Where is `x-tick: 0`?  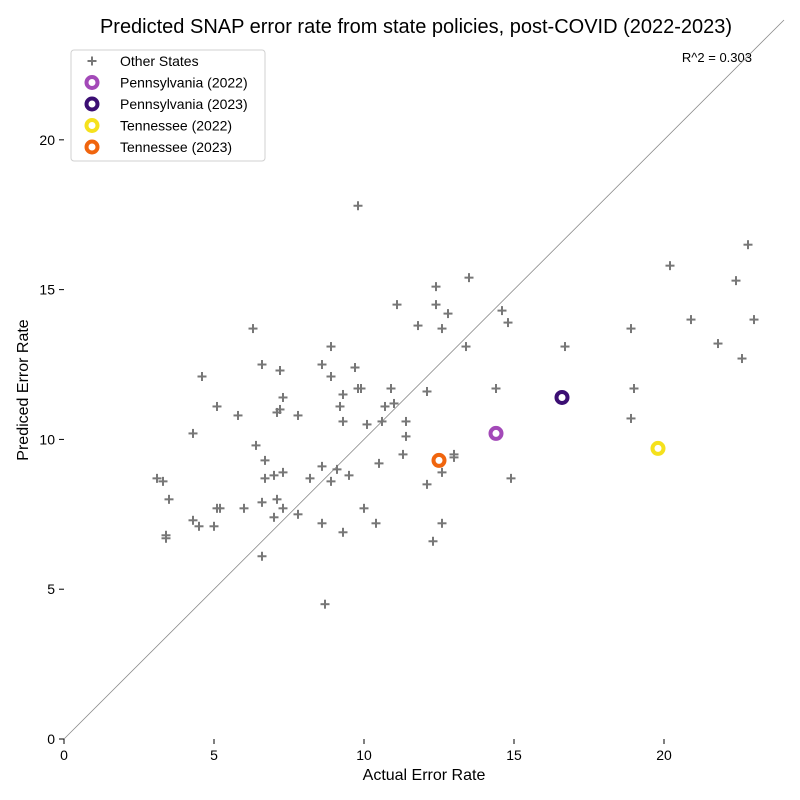
x-tick: 0 is located at coordinates (64, 751).